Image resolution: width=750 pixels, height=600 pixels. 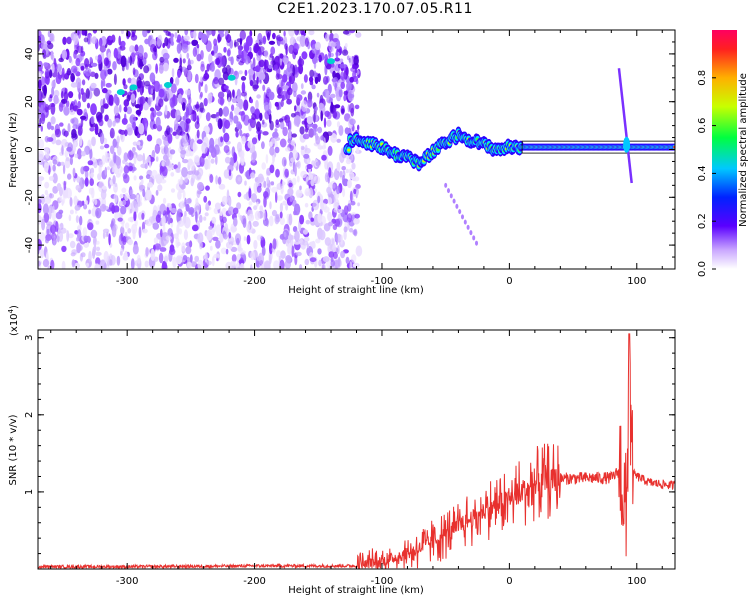 I want to click on streak-dot, so click(x=477, y=243).